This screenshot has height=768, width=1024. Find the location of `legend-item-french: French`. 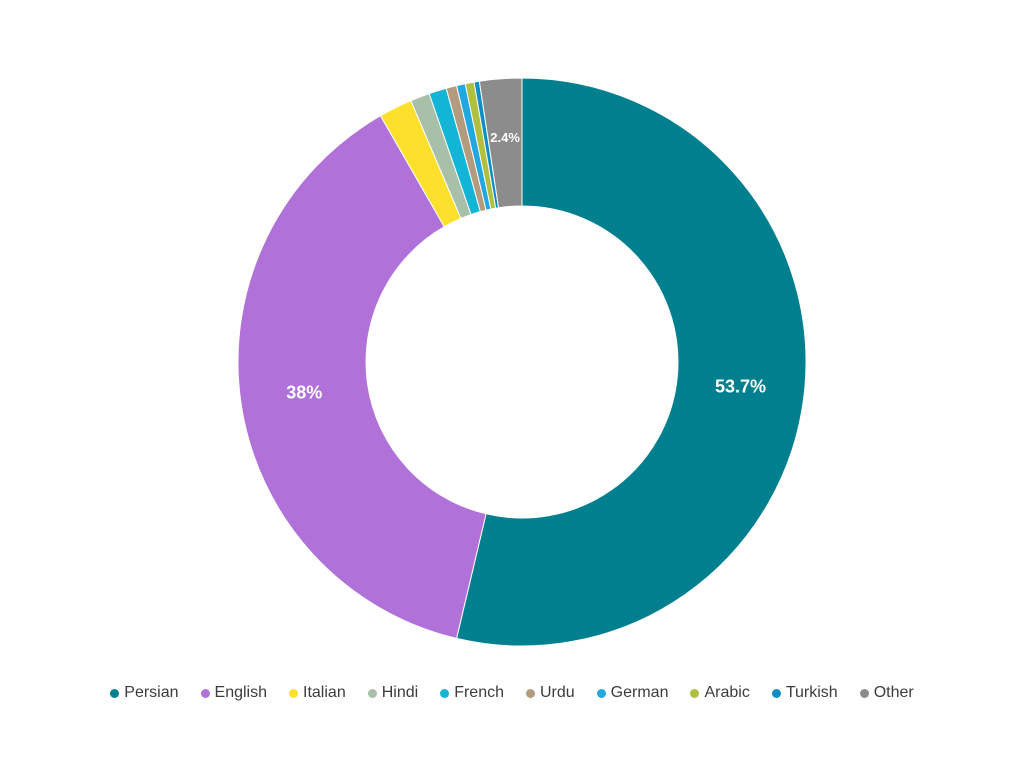

legend-item-french: French is located at coordinates (472, 693).